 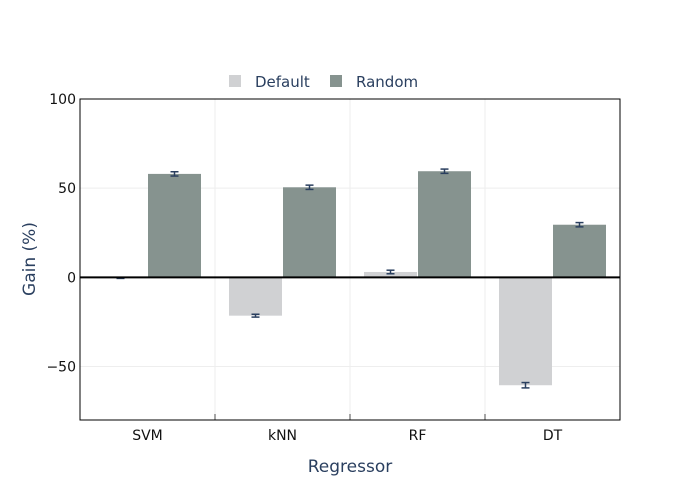 What do you see at coordinates (350, 467) in the screenshot?
I see `x-axis-title: Regressor` at bounding box center [350, 467].